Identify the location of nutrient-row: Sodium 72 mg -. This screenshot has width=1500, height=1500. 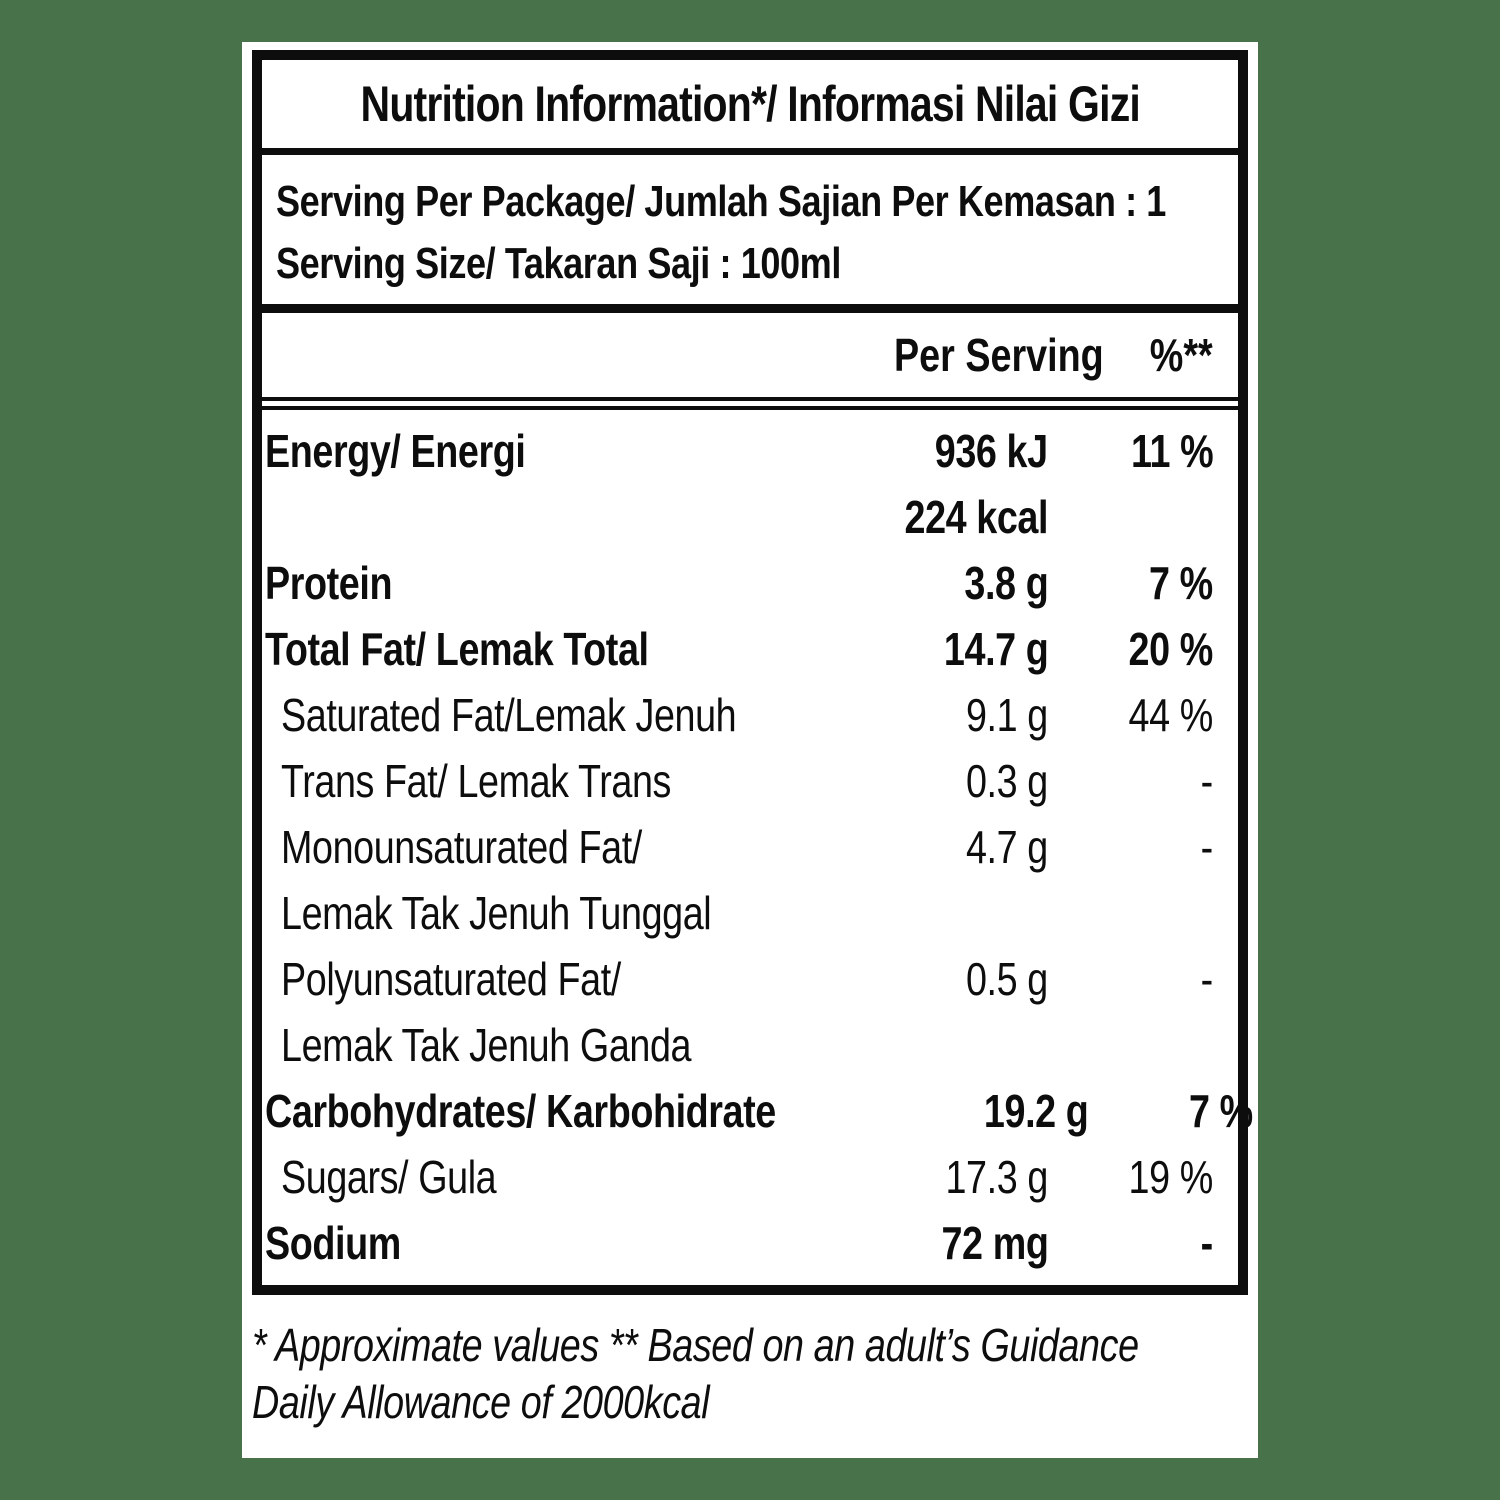
(750, 1243).